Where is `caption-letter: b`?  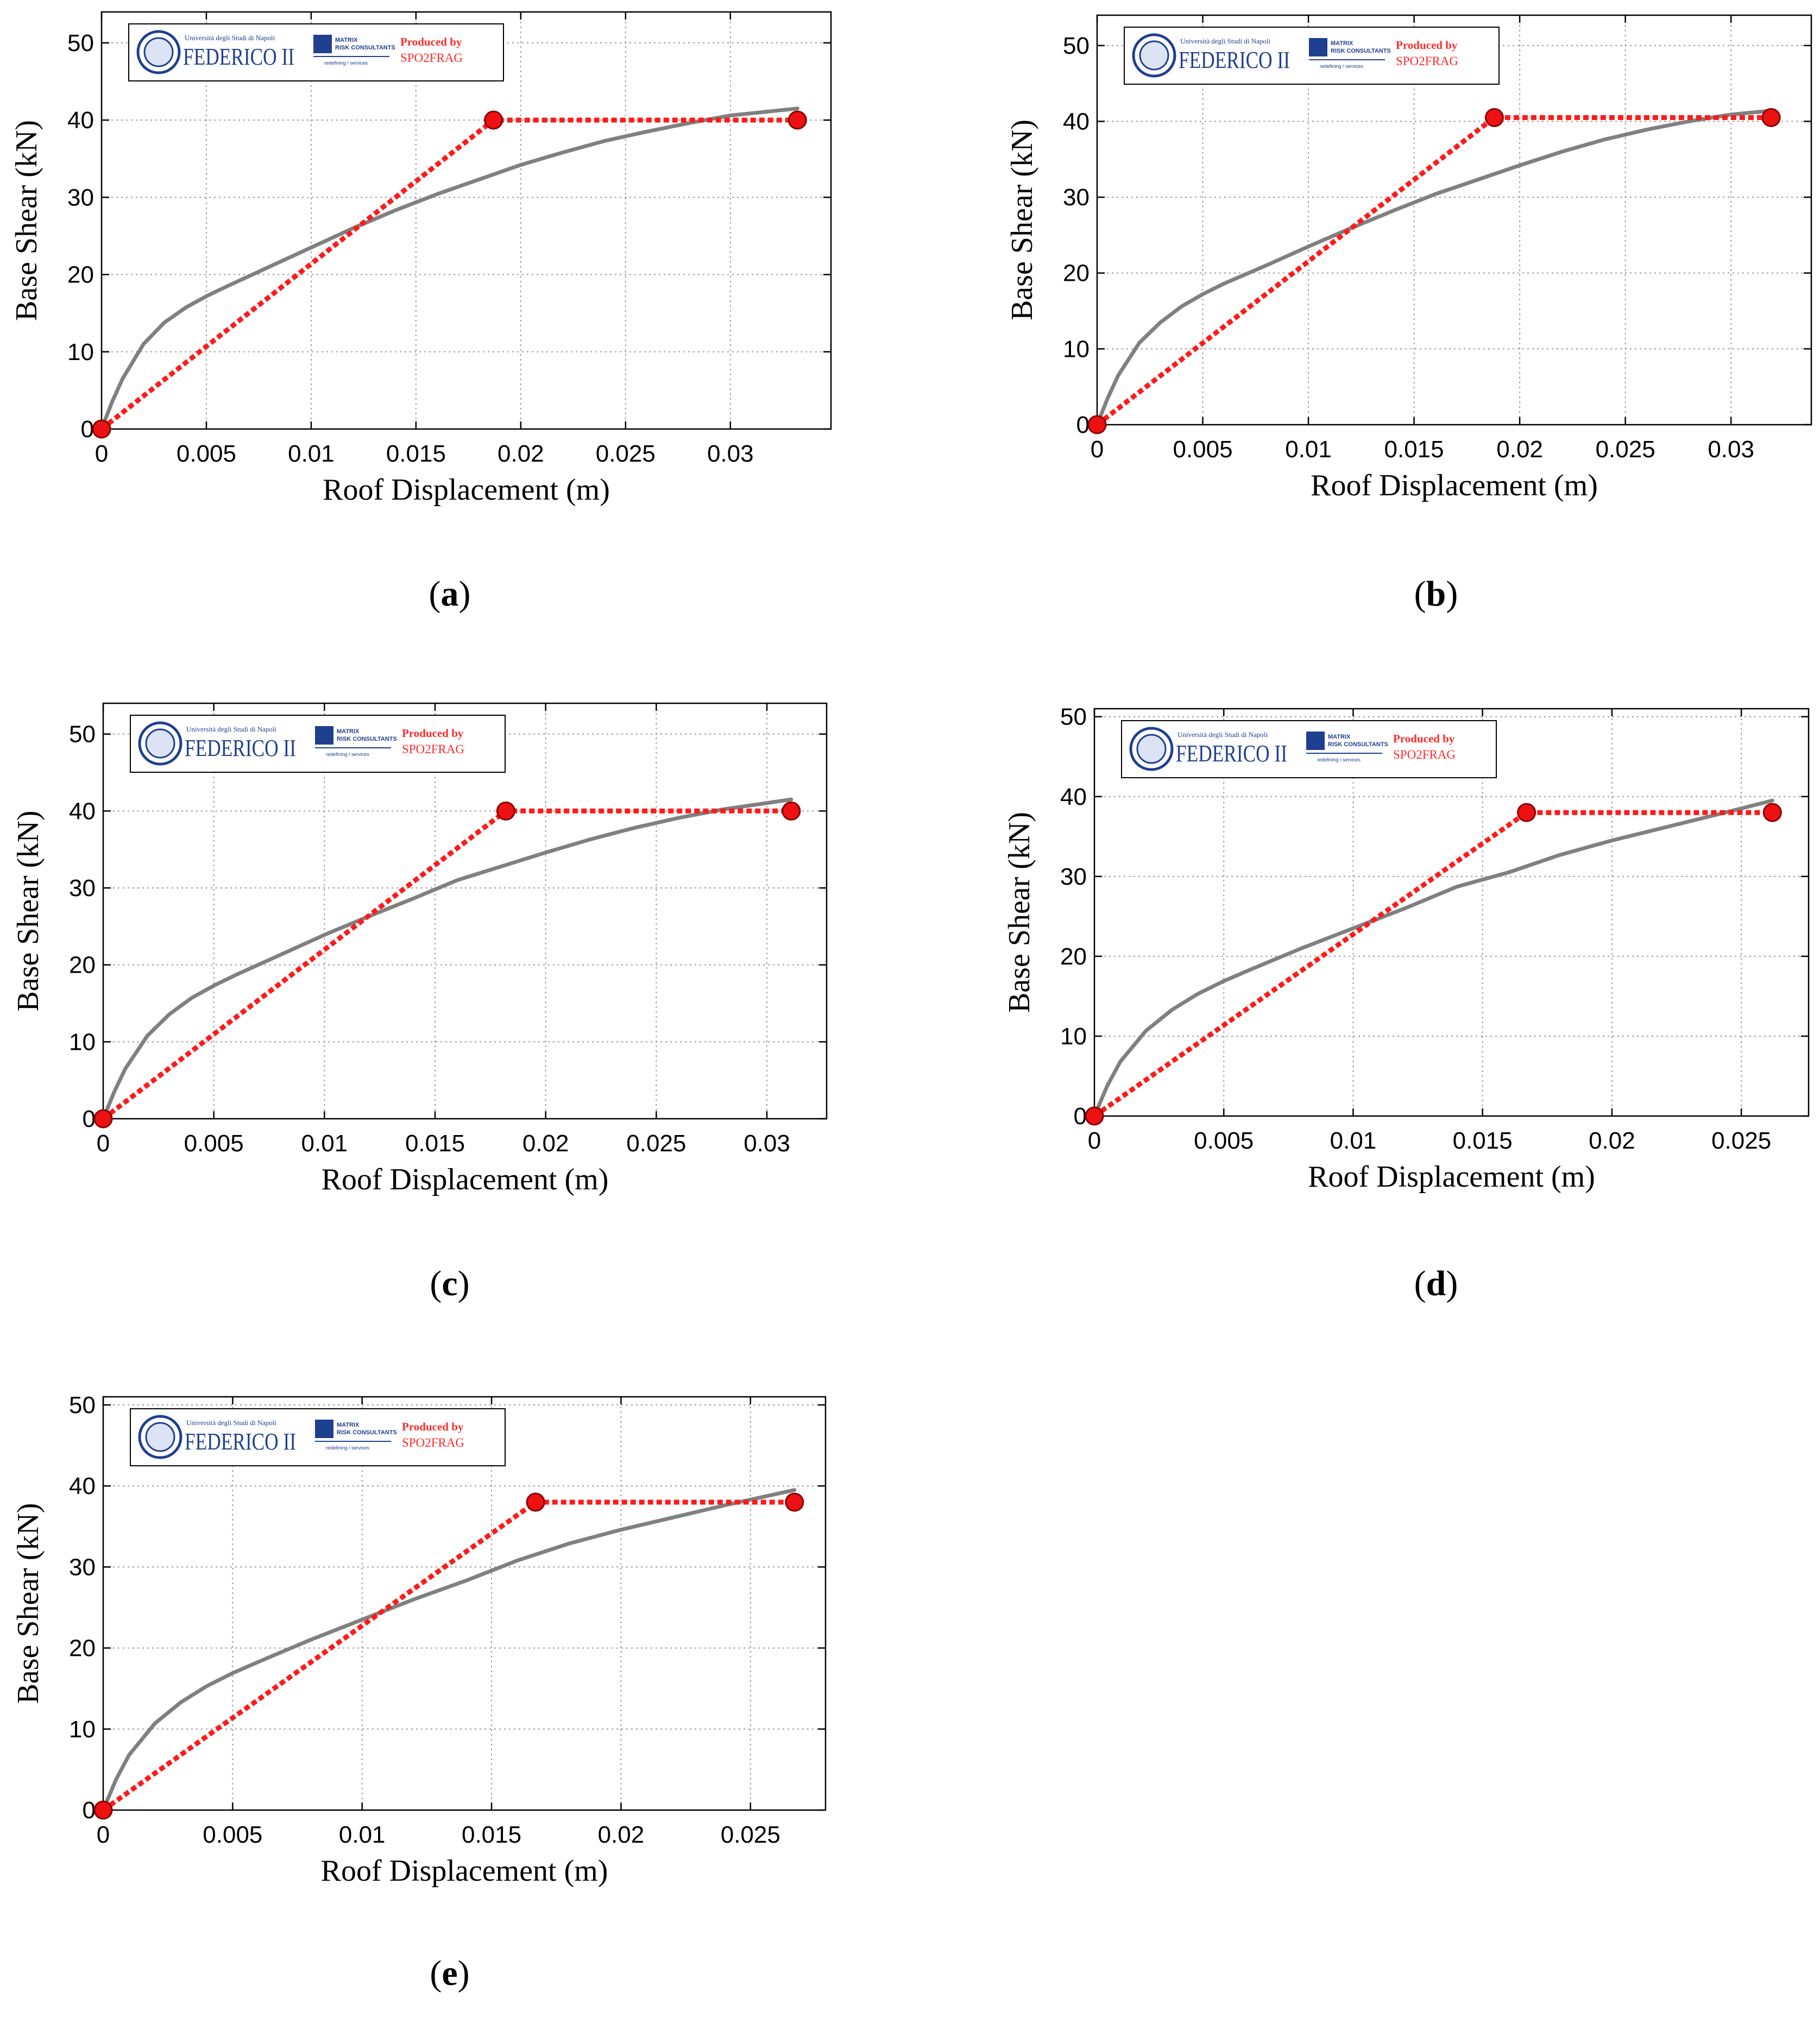
caption-letter: b is located at coordinates (1436, 594).